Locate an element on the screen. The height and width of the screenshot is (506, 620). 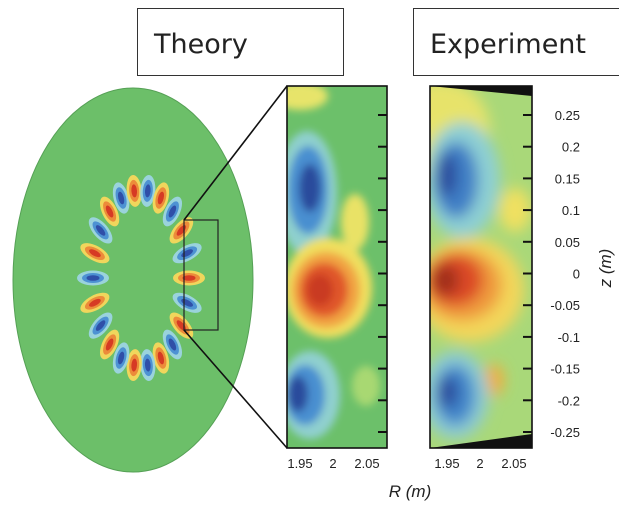
r-axis-title: R (m) is located at coordinates (410, 491).